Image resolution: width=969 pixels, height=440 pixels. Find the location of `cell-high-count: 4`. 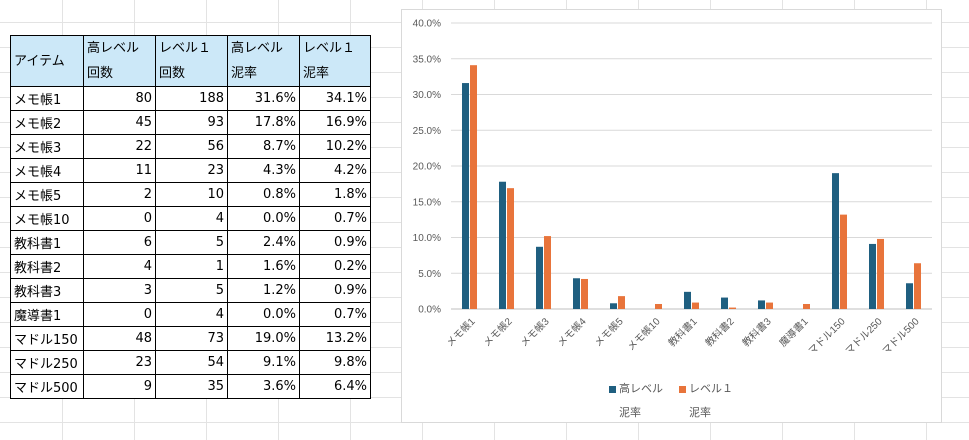

cell-high-count: 4 is located at coordinates (119, 266).